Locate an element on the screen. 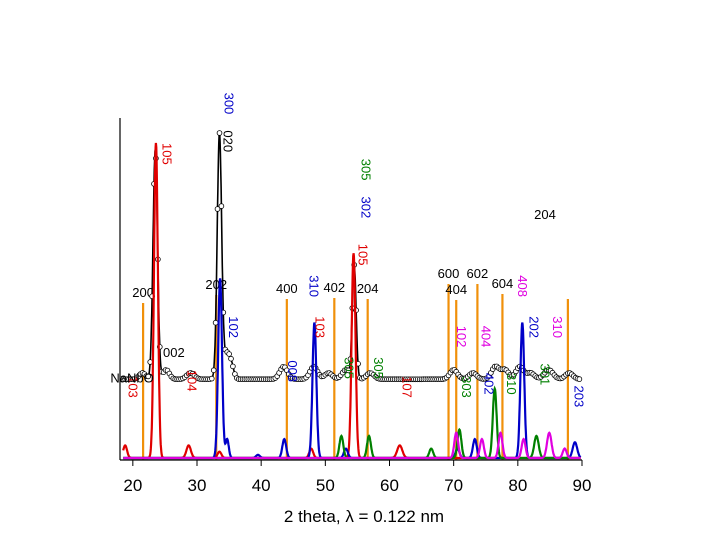 This screenshot has width=720, height=540. series-magenta is located at coordinates (352, 445).